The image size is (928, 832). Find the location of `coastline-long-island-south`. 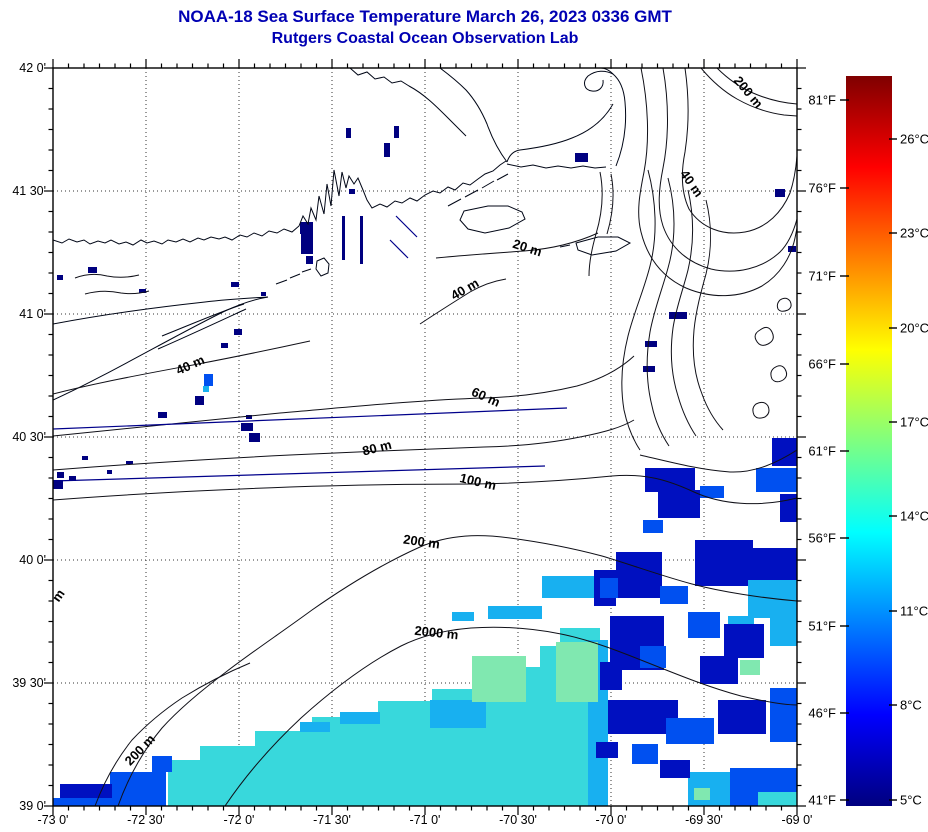

coastline-long-island-south is located at coordinates (161, 348).